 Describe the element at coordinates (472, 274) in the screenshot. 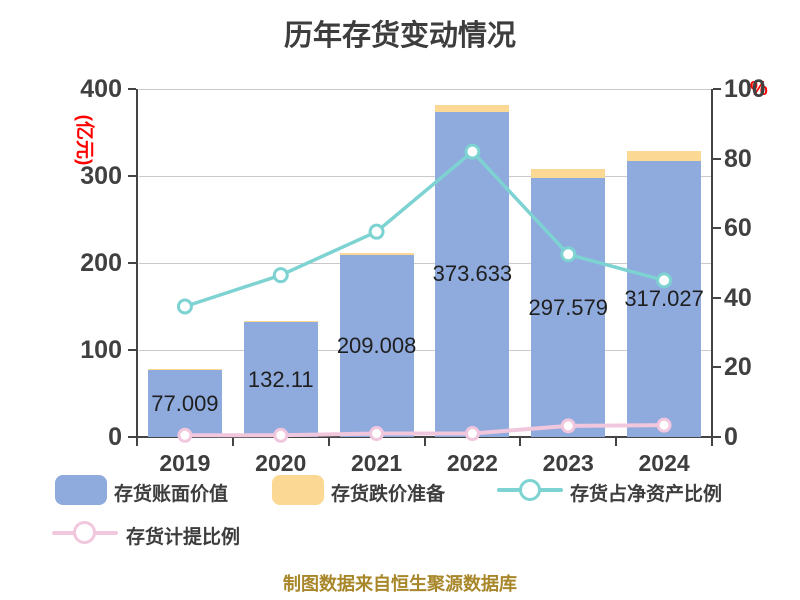

I see `bar-value-label: 373.633` at that location.